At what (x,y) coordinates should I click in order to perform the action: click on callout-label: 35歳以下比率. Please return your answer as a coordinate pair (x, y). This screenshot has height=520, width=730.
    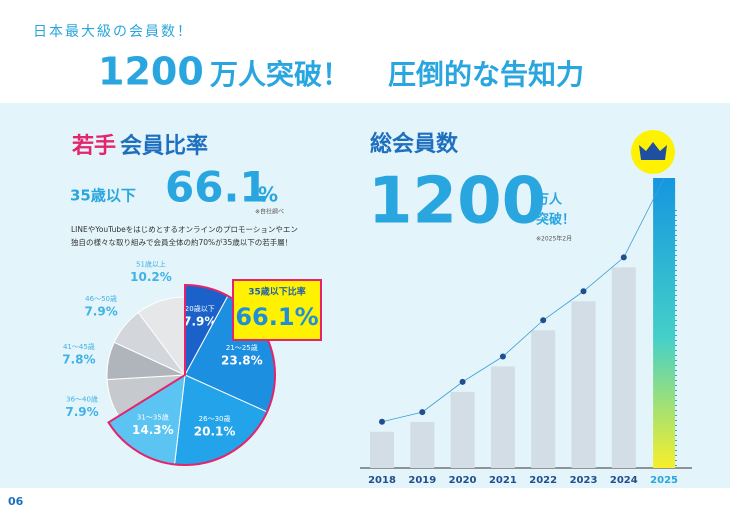
    Looking at the image, I should click on (277, 292).